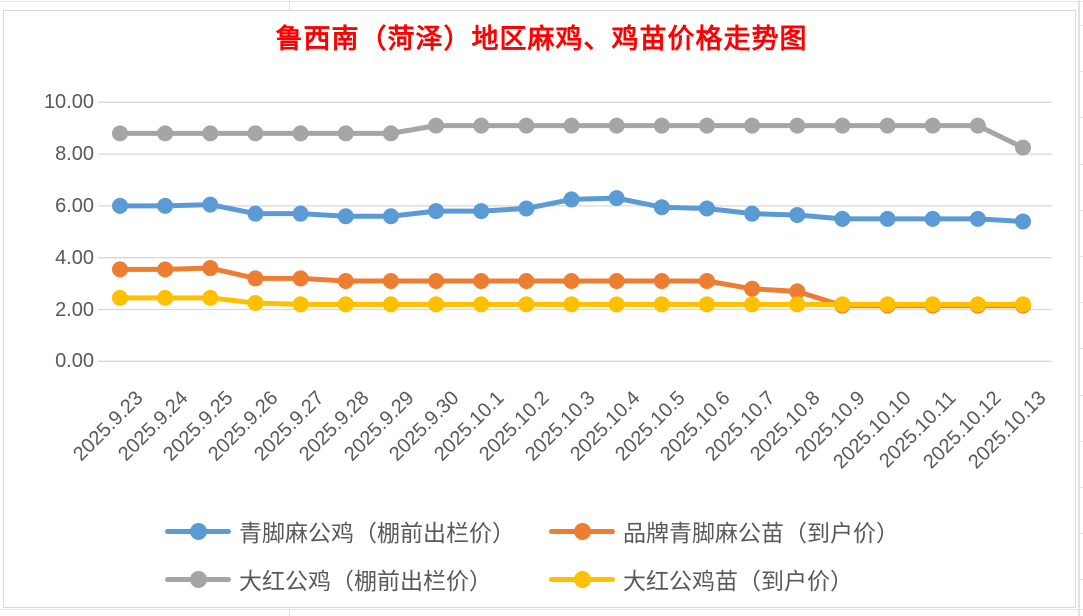 The height and width of the screenshot is (616, 1083). Describe the element at coordinates (74, 309) in the screenshot. I see `y-axis-label: 2.00` at that location.